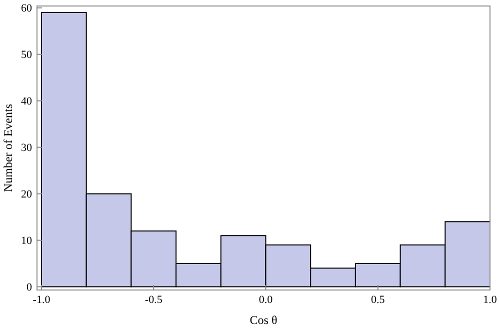 The height and width of the screenshot is (332, 500). Describe the element at coordinates (26, 54) in the screenshot. I see `y-tick-label: 50` at that location.